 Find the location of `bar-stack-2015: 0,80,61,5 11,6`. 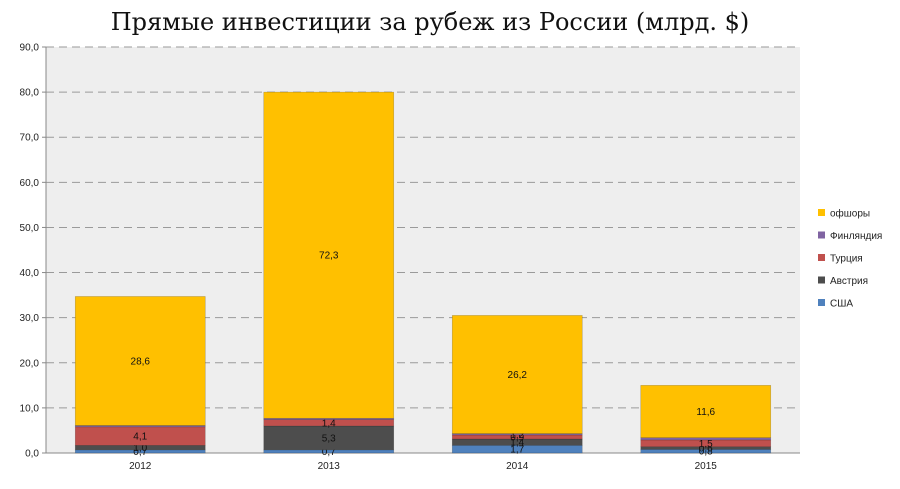

bar-stack-2015: 0,80,61,5 11,6 is located at coordinates (706, 421).